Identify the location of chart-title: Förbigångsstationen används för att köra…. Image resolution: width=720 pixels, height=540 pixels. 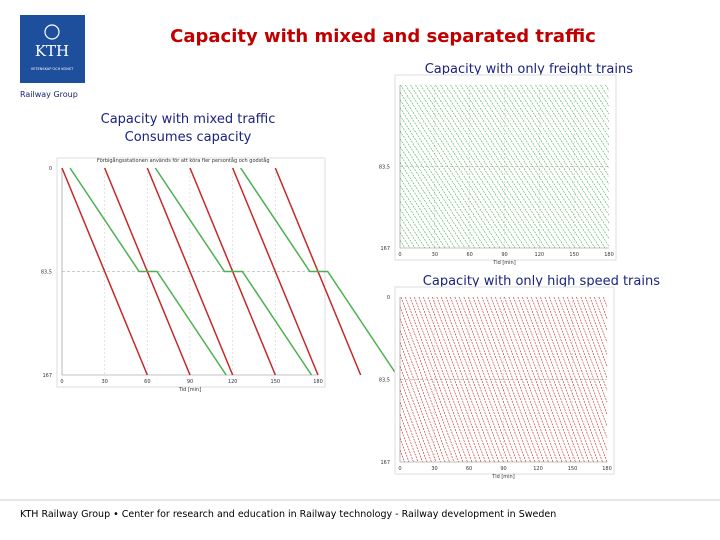
(183, 160).